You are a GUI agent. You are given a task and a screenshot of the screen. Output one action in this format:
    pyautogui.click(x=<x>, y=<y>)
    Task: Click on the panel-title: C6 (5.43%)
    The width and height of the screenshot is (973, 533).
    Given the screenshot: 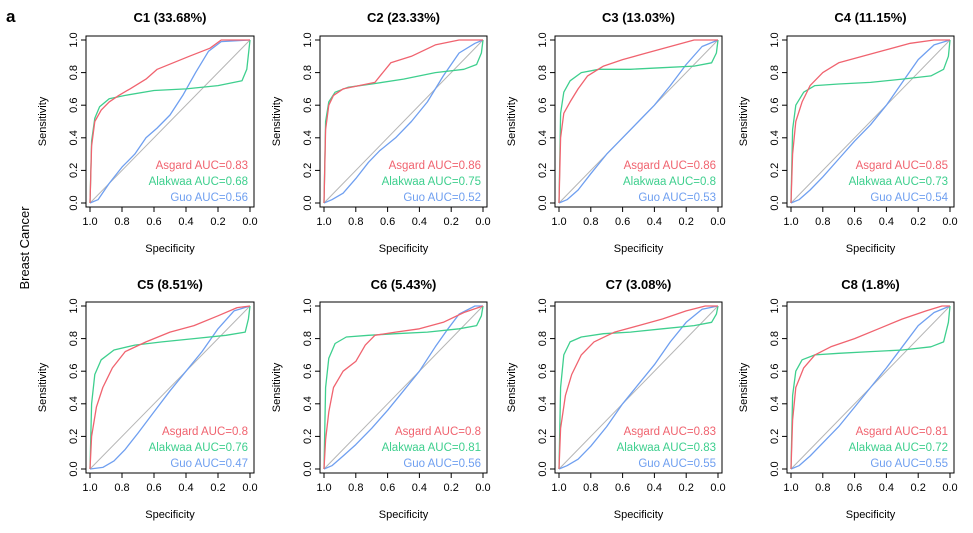 What is the action you would take?
    pyautogui.click(x=404, y=284)
    